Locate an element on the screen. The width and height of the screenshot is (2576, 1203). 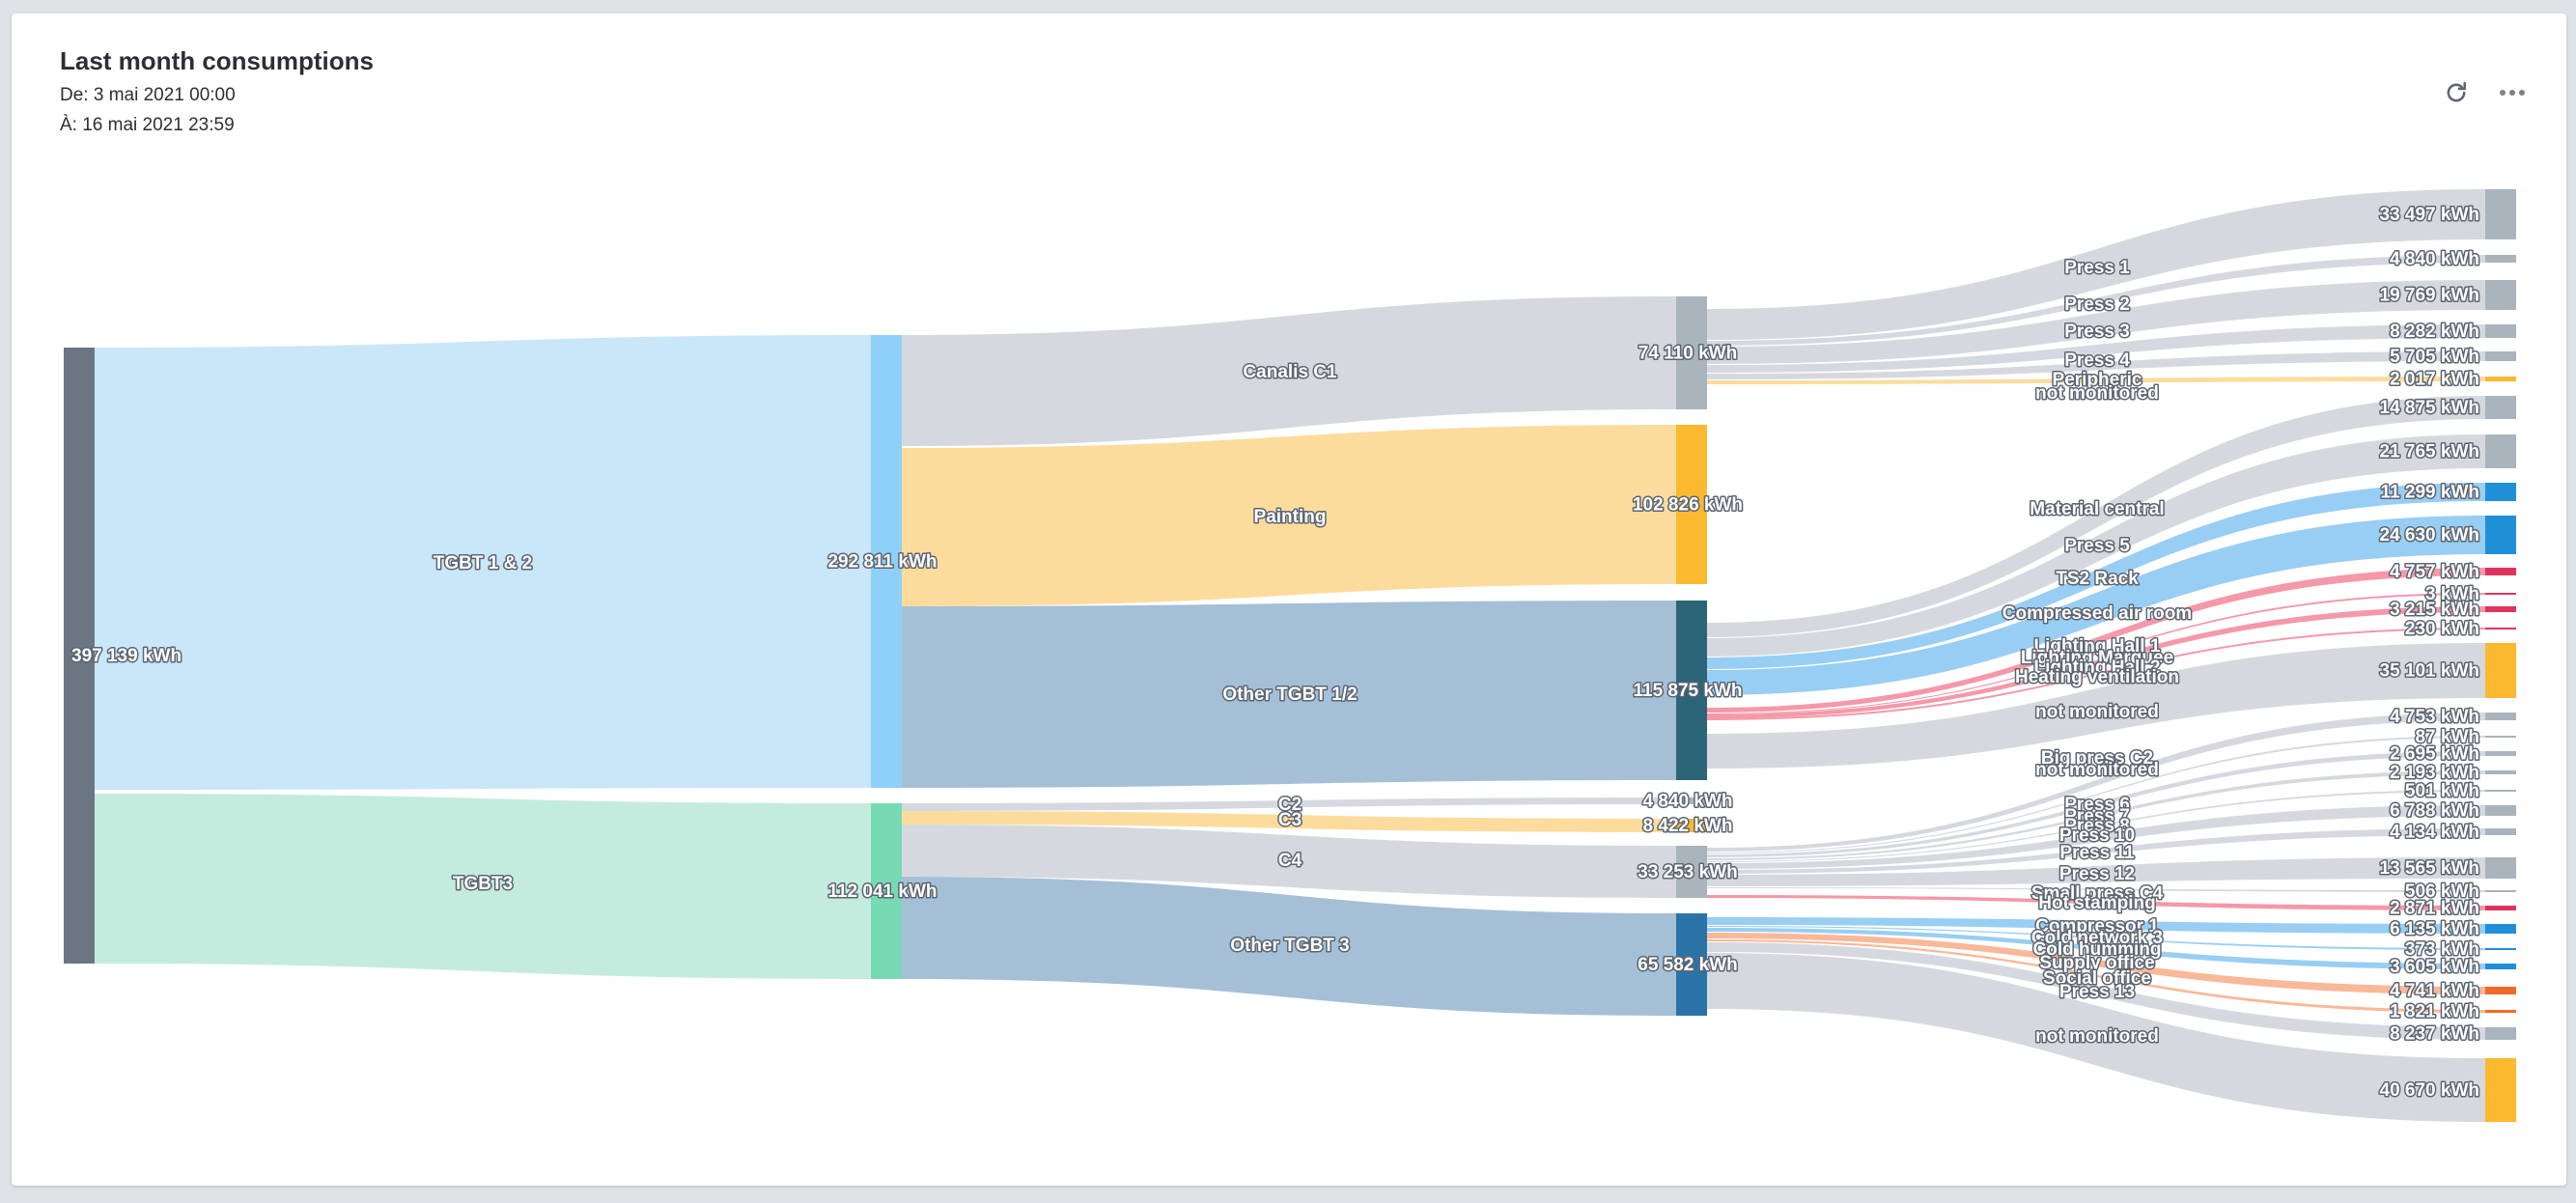
sankey-link-p4 is located at coordinates (2096, 348).